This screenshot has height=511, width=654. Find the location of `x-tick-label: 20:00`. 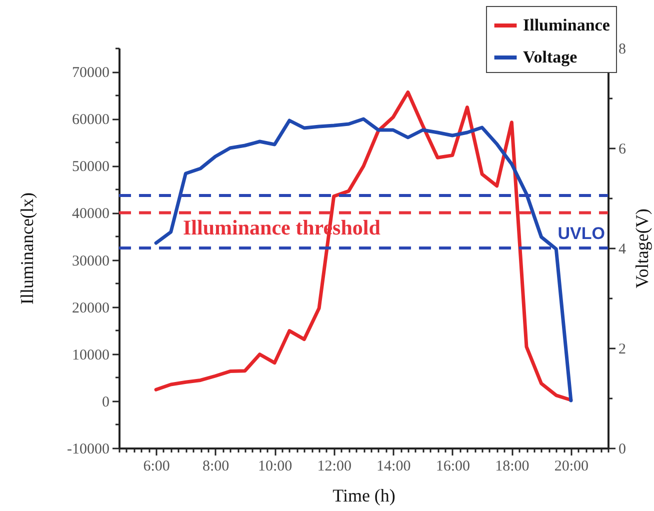

x-tick-label: 20:00 is located at coordinates (571, 466).